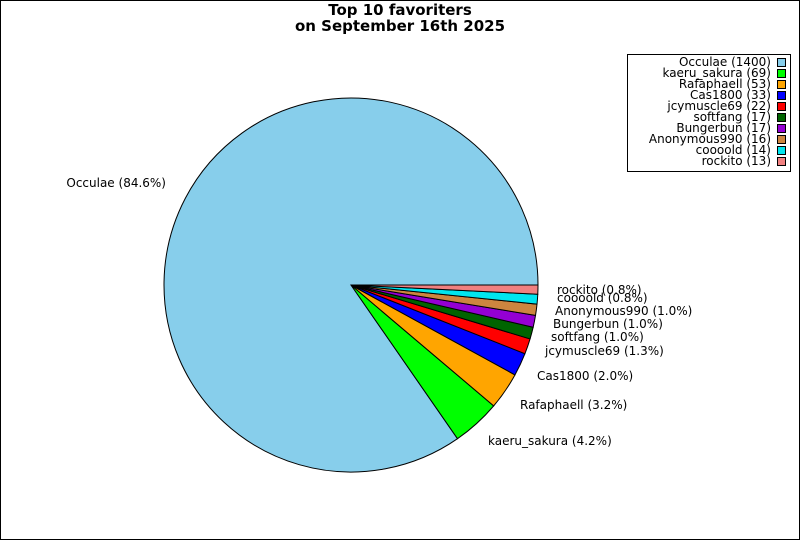  I want to click on pie-slice-rockito, so click(444, 289).